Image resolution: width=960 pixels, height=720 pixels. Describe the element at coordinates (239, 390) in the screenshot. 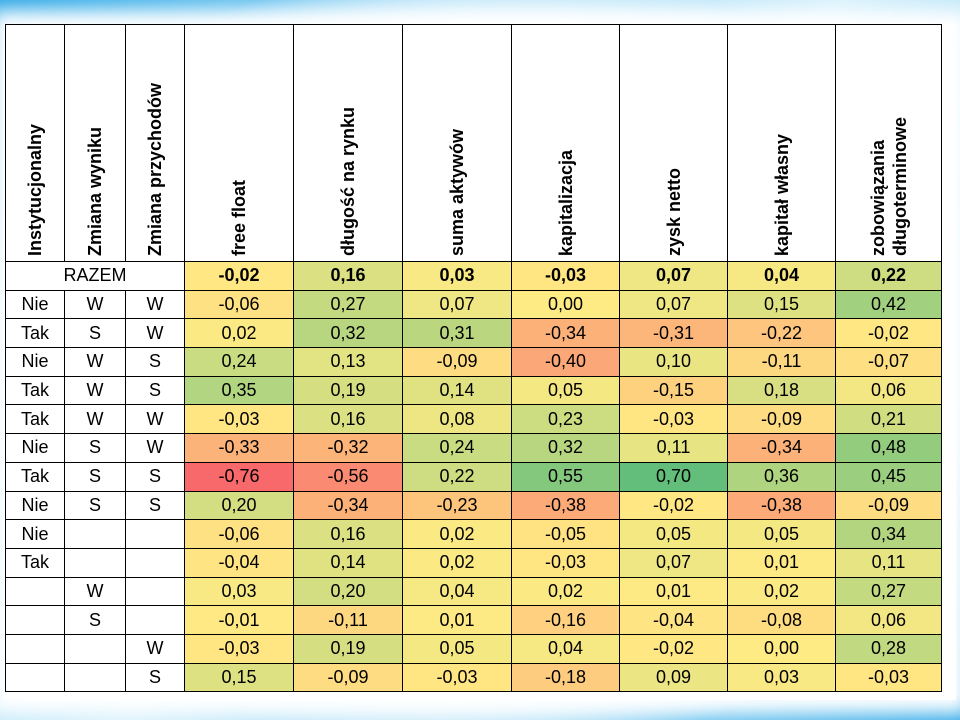

I see `value-cell: 0,35` at that location.